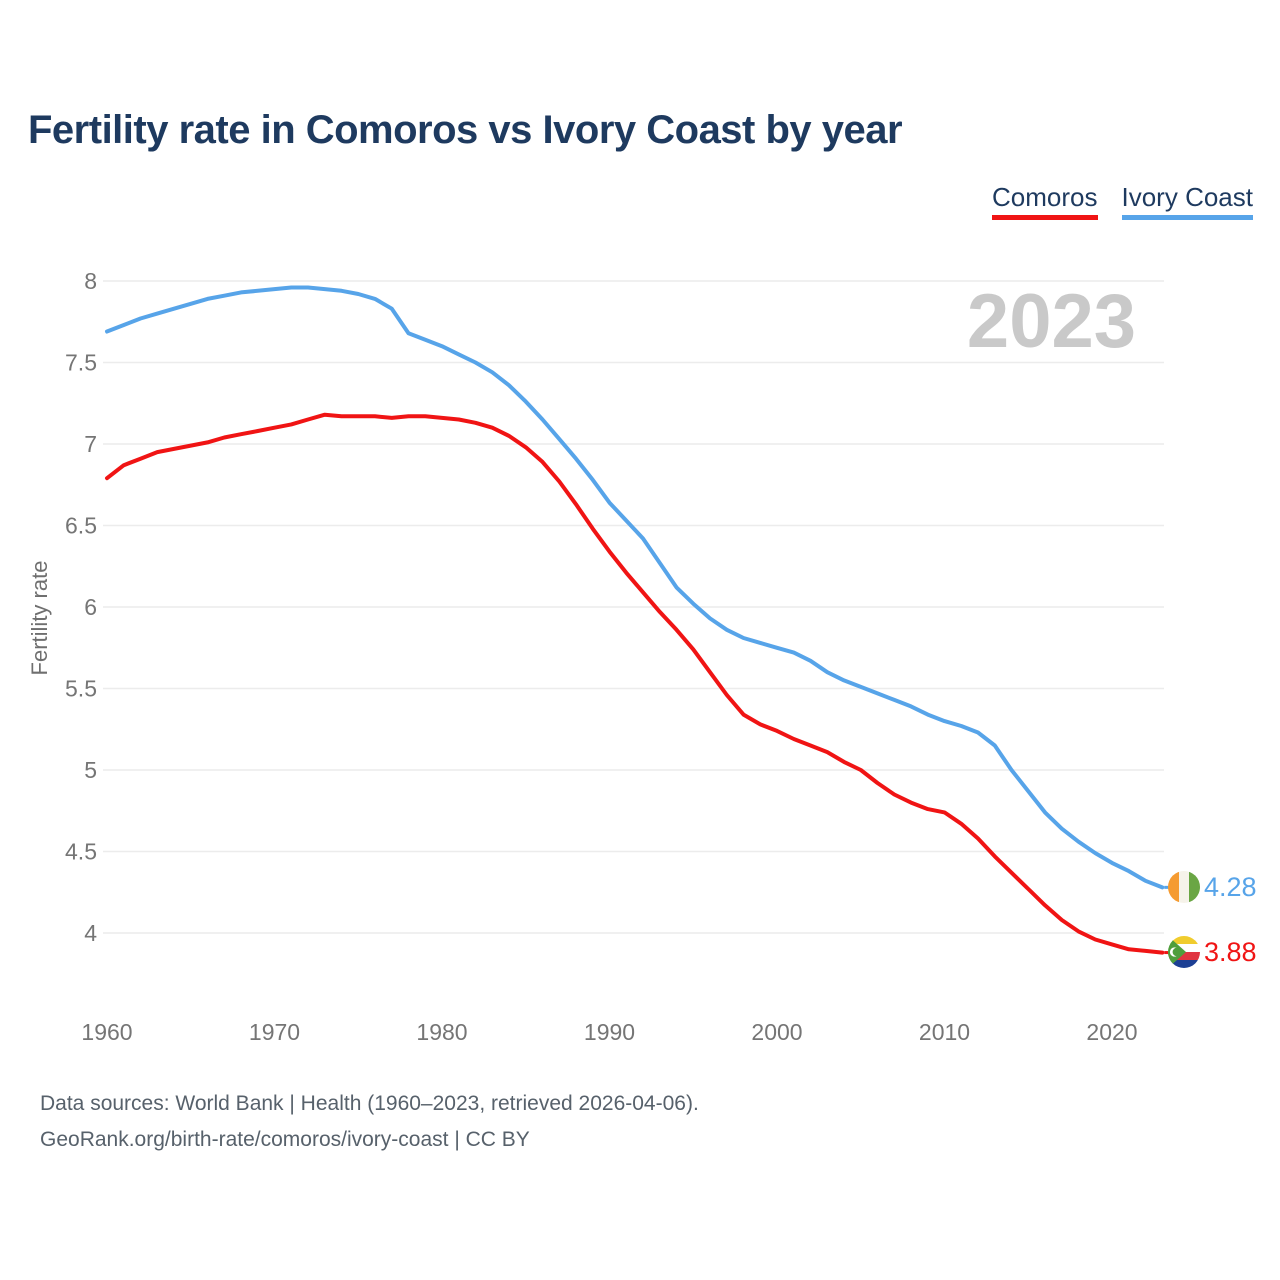  What do you see at coordinates (1184, 887) in the screenshot?
I see `ivory-coast-flag-icon` at bounding box center [1184, 887].